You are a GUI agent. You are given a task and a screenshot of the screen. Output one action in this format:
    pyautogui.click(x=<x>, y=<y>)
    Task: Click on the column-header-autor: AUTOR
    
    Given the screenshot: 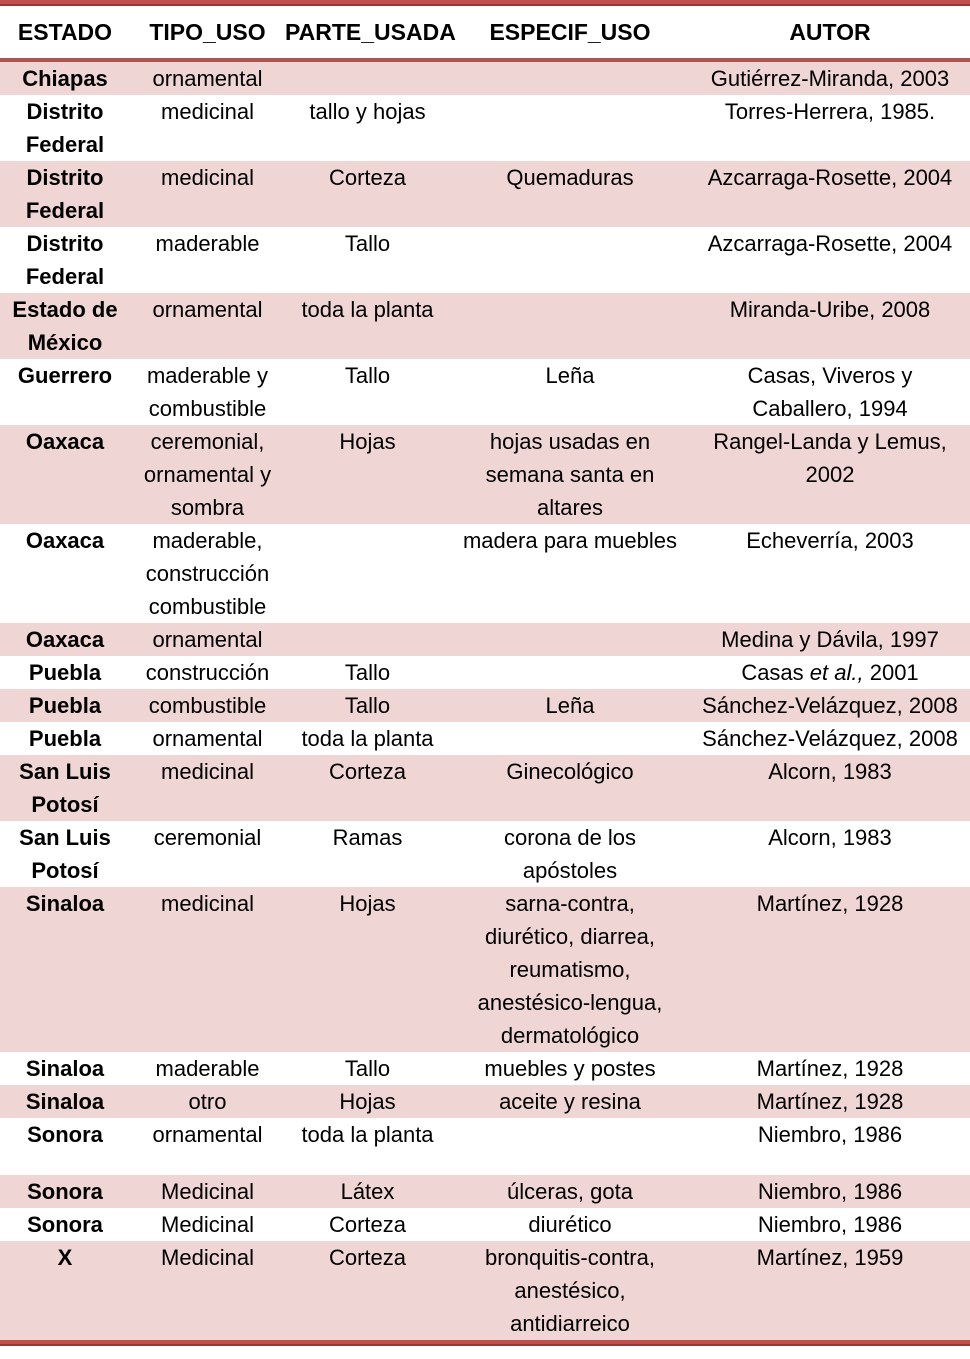 What is the action you would take?
    pyautogui.click(x=830, y=34)
    